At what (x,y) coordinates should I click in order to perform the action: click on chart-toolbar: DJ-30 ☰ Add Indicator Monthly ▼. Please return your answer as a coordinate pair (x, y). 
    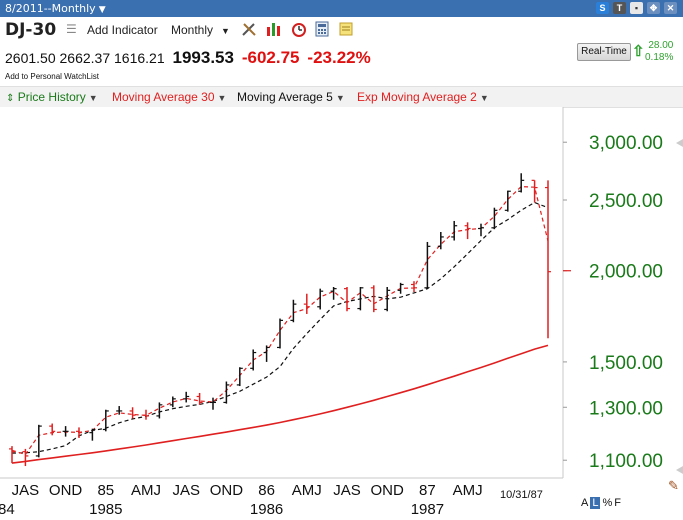
    Looking at the image, I should click on (341, 30).